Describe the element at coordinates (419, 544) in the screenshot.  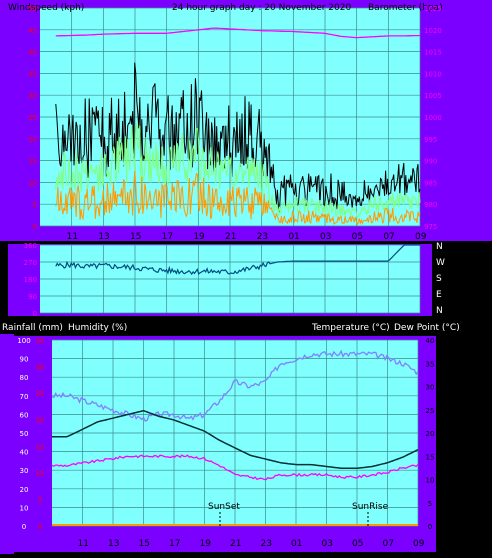
I see `bot-x-tick-09: 09` at that location.